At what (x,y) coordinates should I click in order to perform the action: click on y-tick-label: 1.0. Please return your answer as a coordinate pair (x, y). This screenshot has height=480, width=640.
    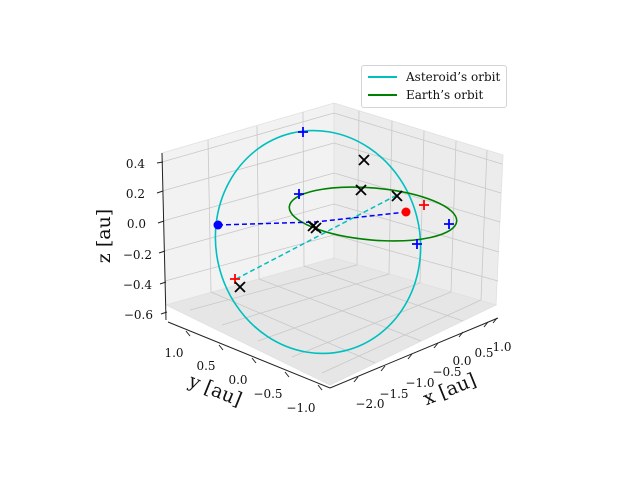
    Looking at the image, I should click on (173, 353).